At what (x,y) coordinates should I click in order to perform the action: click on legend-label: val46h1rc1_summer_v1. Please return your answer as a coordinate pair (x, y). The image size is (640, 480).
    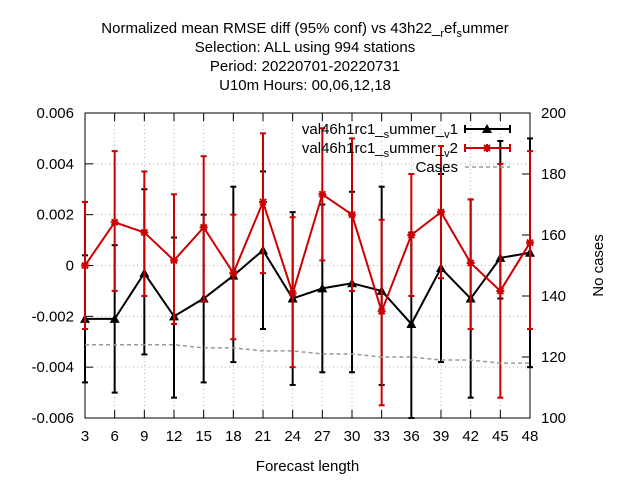
    Looking at the image, I should click on (380, 131).